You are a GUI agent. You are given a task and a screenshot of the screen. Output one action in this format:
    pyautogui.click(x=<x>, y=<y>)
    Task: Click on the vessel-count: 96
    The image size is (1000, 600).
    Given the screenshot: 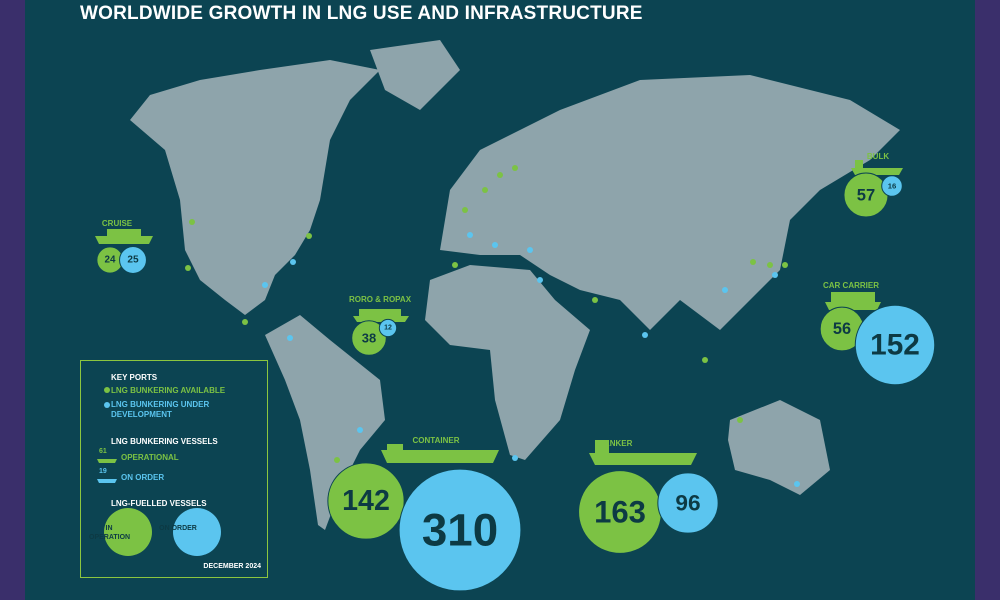 What is the action you would take?
    pyautogui.click(x=687, y=503)
    